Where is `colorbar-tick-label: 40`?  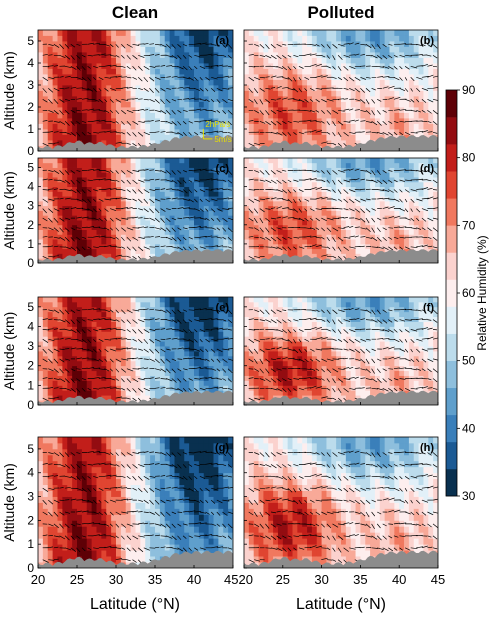
colorbar-tick-label: 40 is located at coordinates (469, 428).